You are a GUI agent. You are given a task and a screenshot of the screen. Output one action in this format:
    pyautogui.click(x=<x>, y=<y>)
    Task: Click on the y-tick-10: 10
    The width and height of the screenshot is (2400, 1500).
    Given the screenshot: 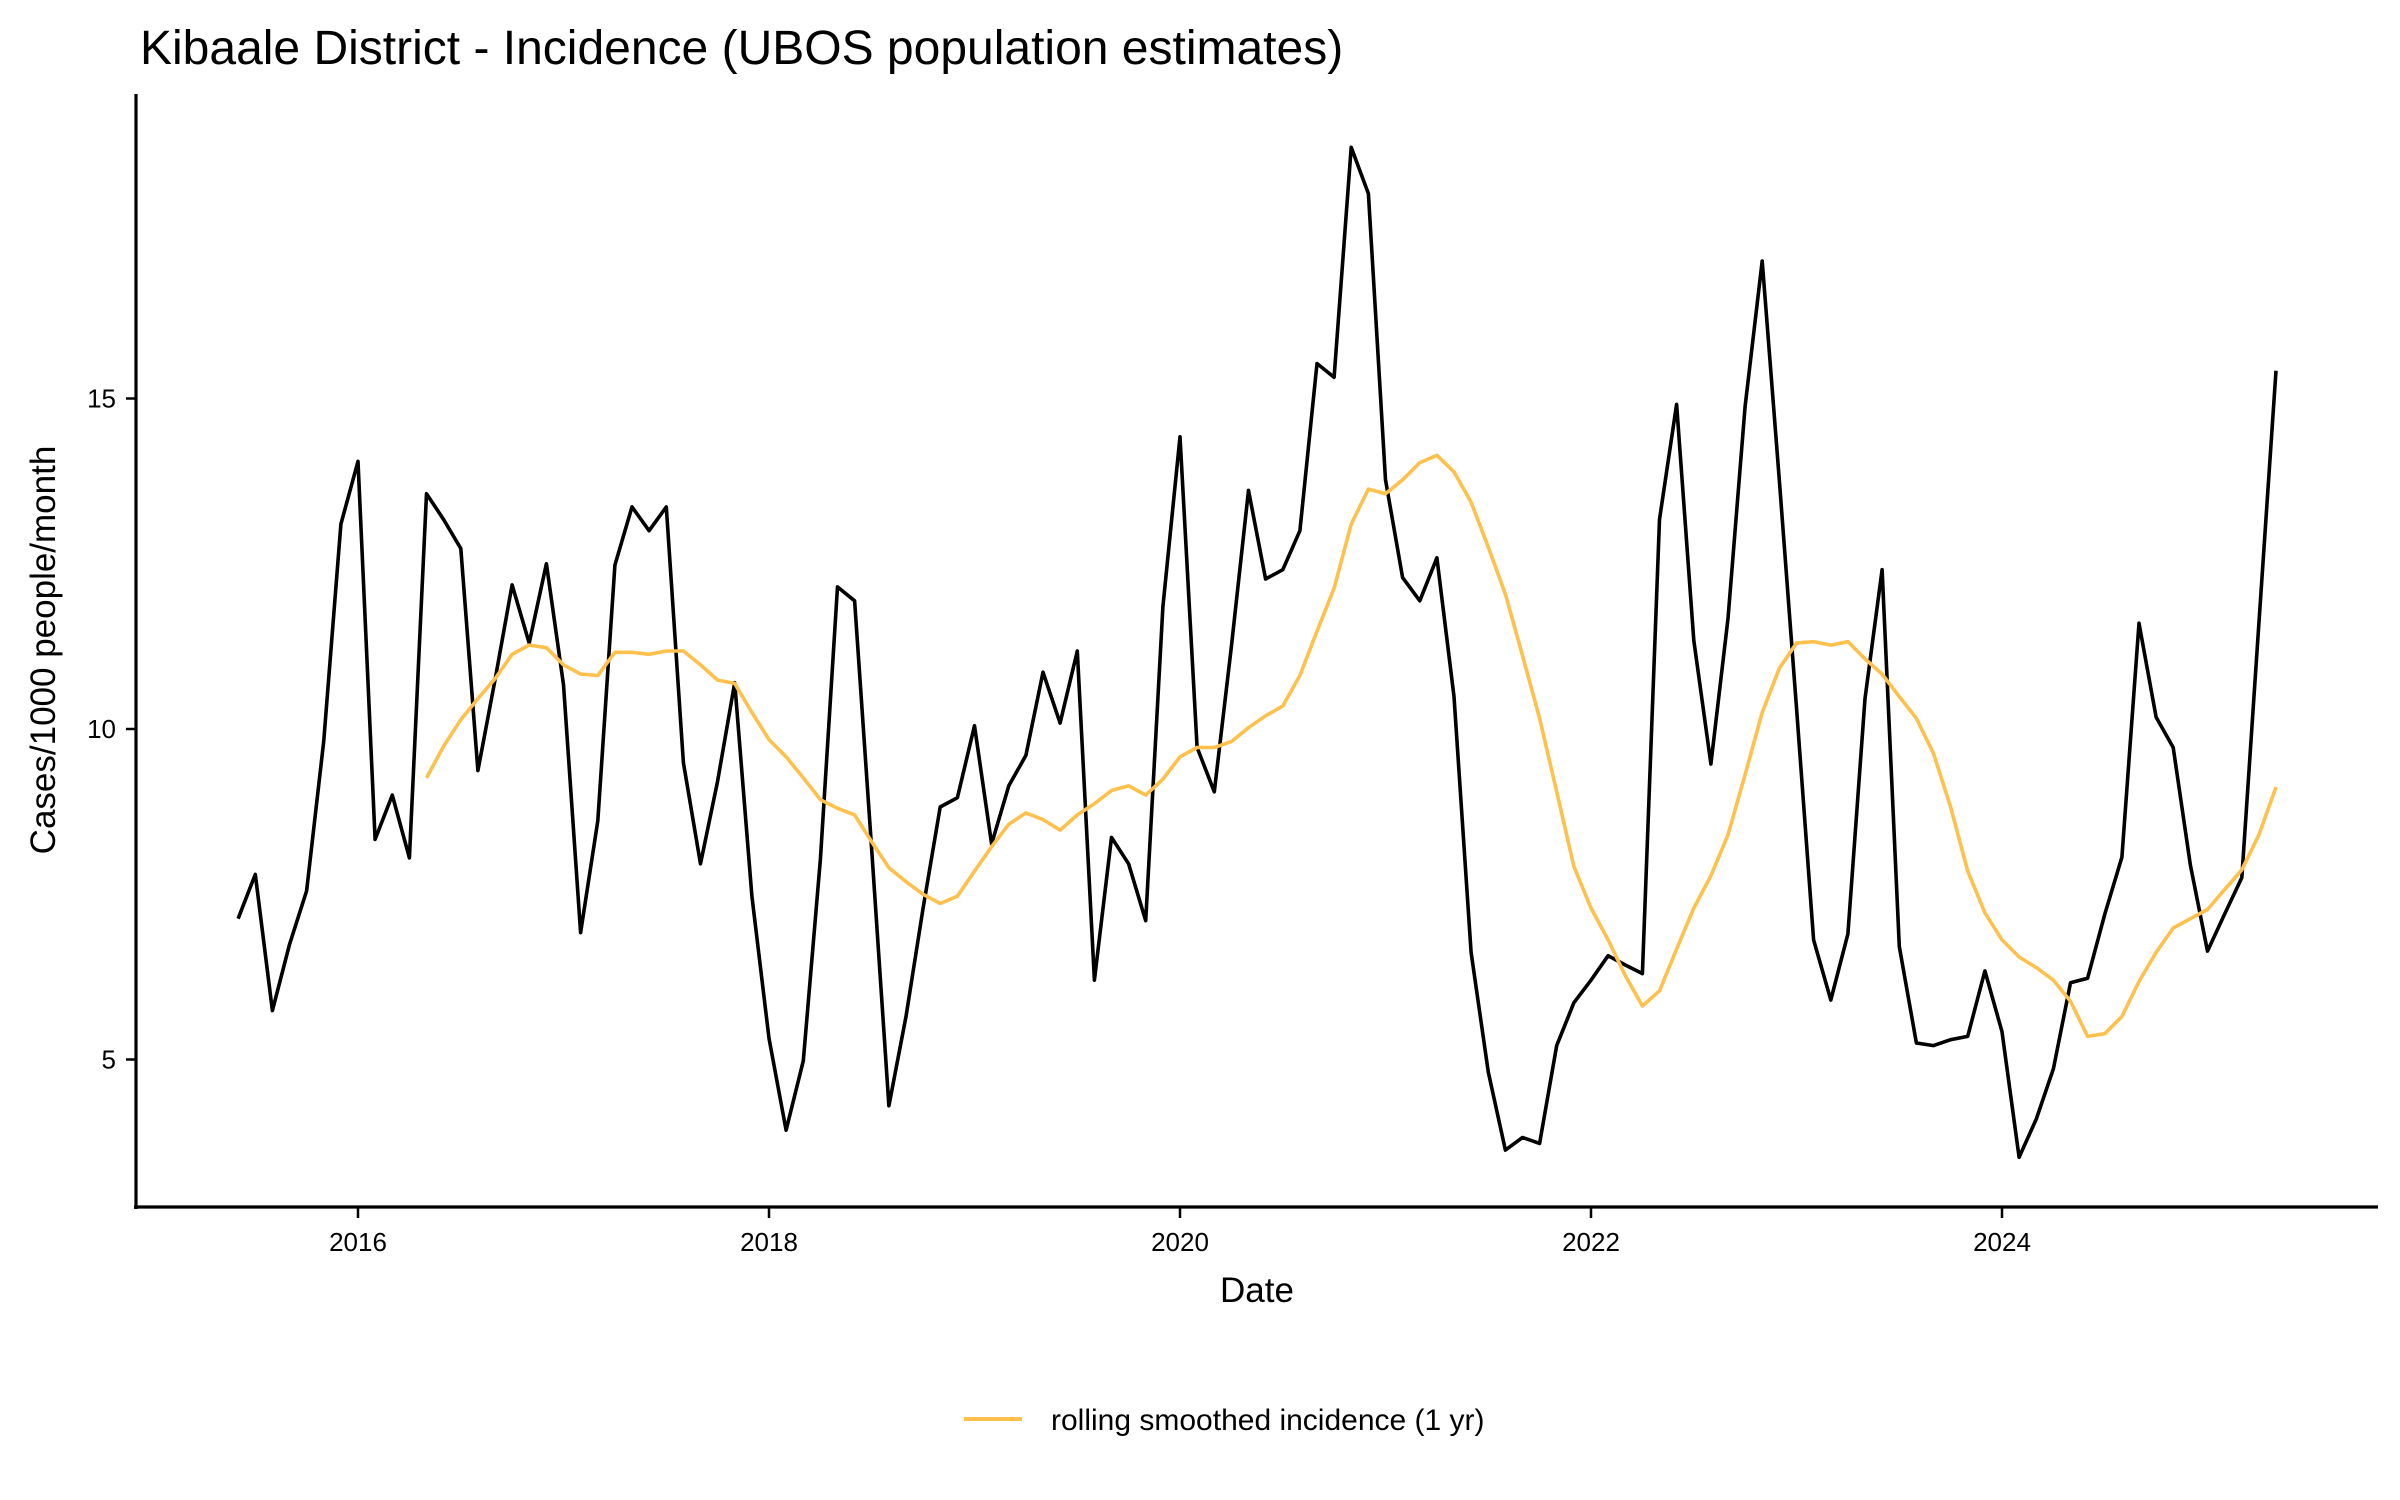 What is the action you would take?
    pyautogui.click(x=111, y=729)
    